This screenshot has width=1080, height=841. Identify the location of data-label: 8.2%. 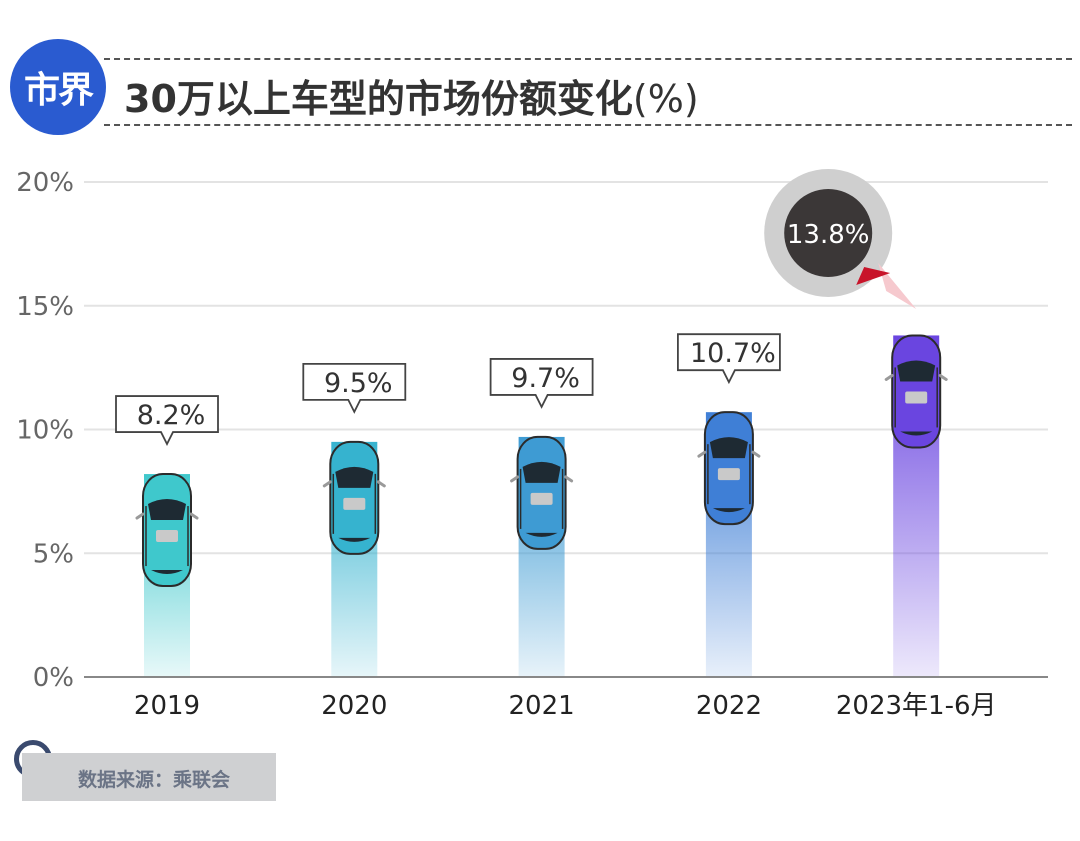
(171, 415).